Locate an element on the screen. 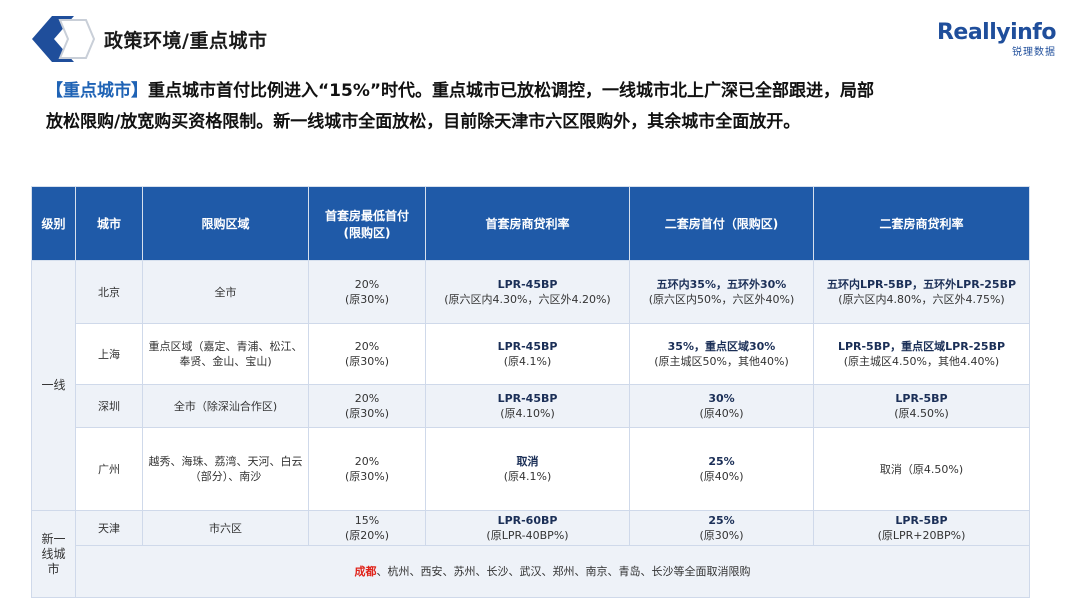 The image size is (1080, 608). second-rate-cell: LPR-5BP (原LPR+20BP%) is located at coordinates (921, 528).